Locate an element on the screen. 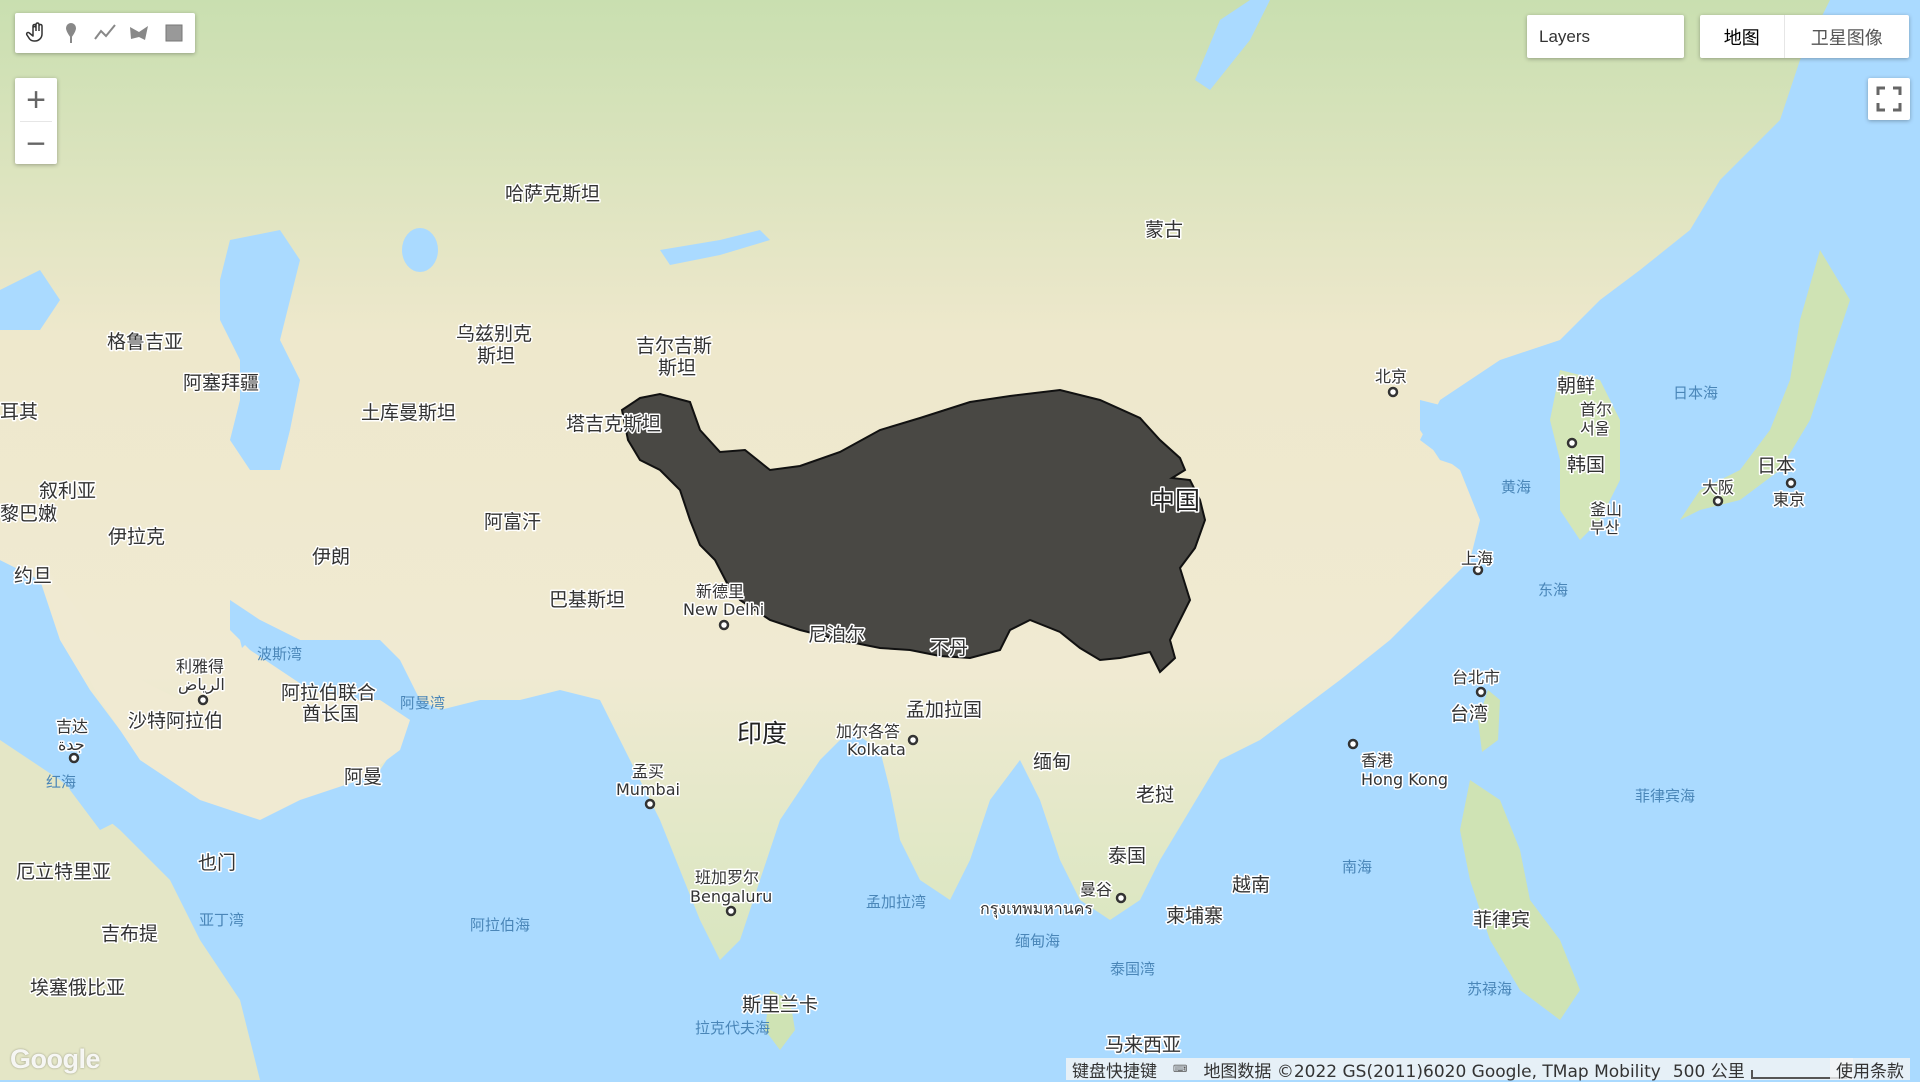  label-delhi: 新德里 is located at coordinates (720, 591).